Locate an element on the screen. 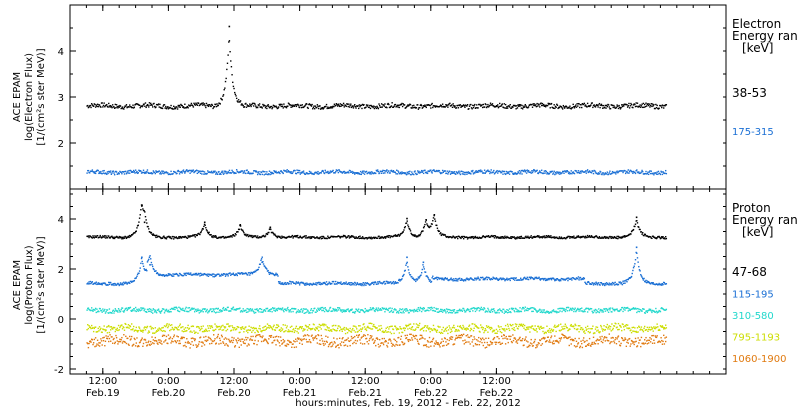  electron-ytick-label: 4 is located at coordinates (61, 52).